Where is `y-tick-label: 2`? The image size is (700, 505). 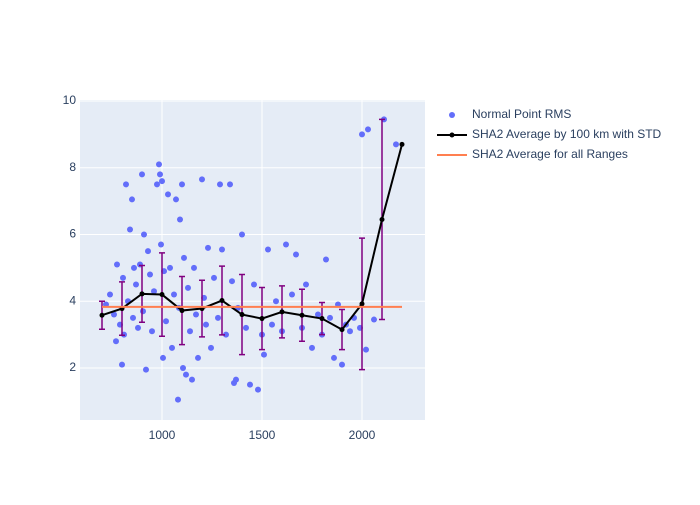
y-tick-label: 2 is located at coordinates (72, 367).